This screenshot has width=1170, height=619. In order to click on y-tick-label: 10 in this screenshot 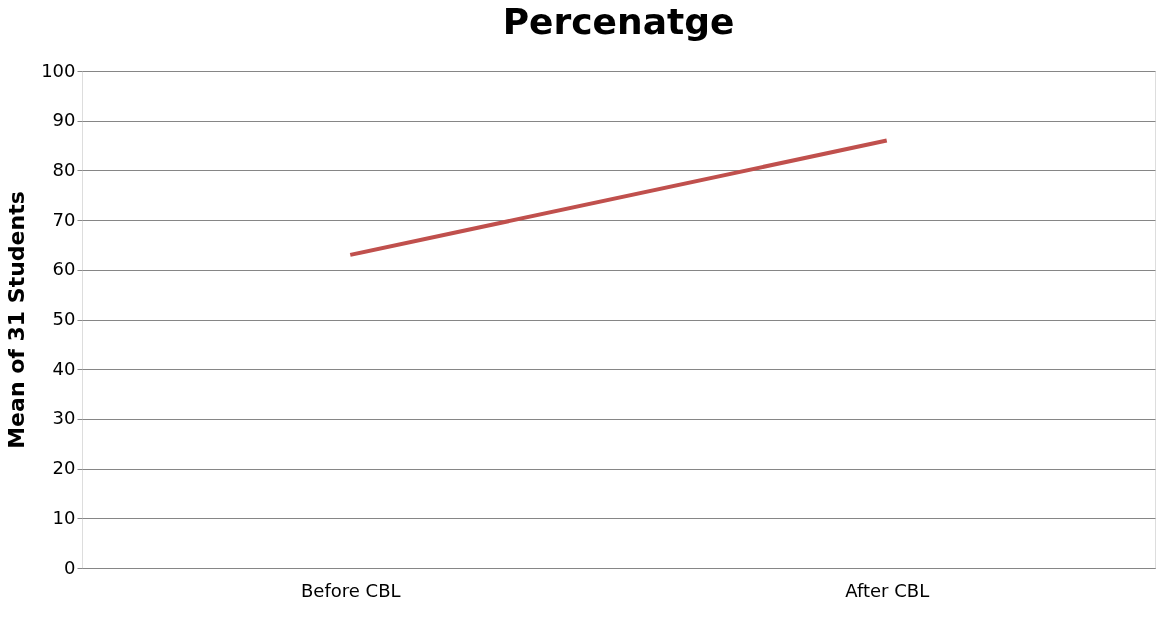, I will do `click(64, 517)`.